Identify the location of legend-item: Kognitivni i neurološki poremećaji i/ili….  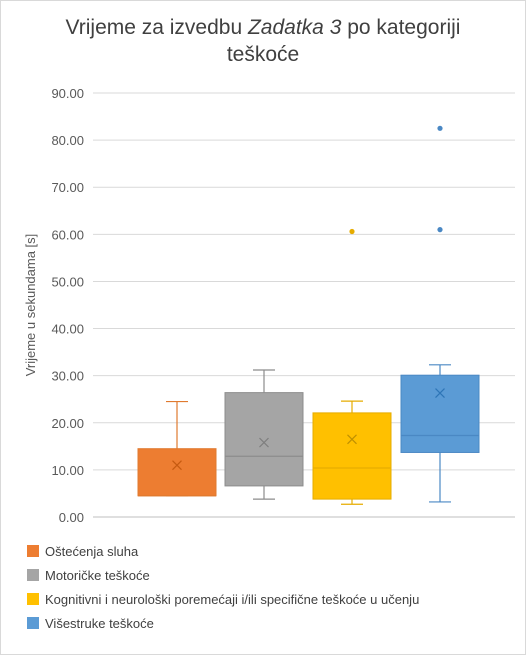
(223, 599).